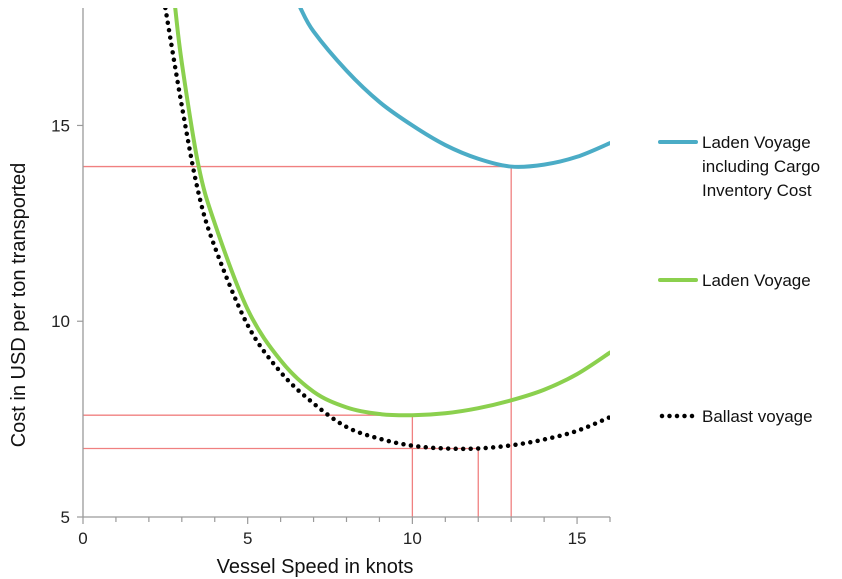 The image size is (842, 579). I want to click on x-tick-label: 15, so click(577, 538).